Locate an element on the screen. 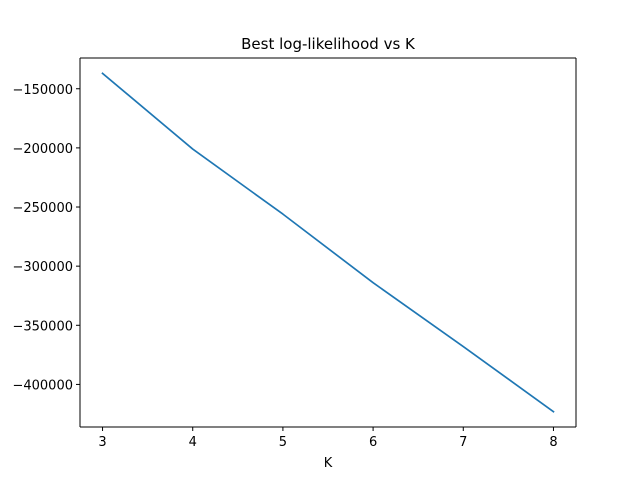 The height and width of the screenshot is (480, 640). x-tick-label: 5 is located at coordinates (283, 442).